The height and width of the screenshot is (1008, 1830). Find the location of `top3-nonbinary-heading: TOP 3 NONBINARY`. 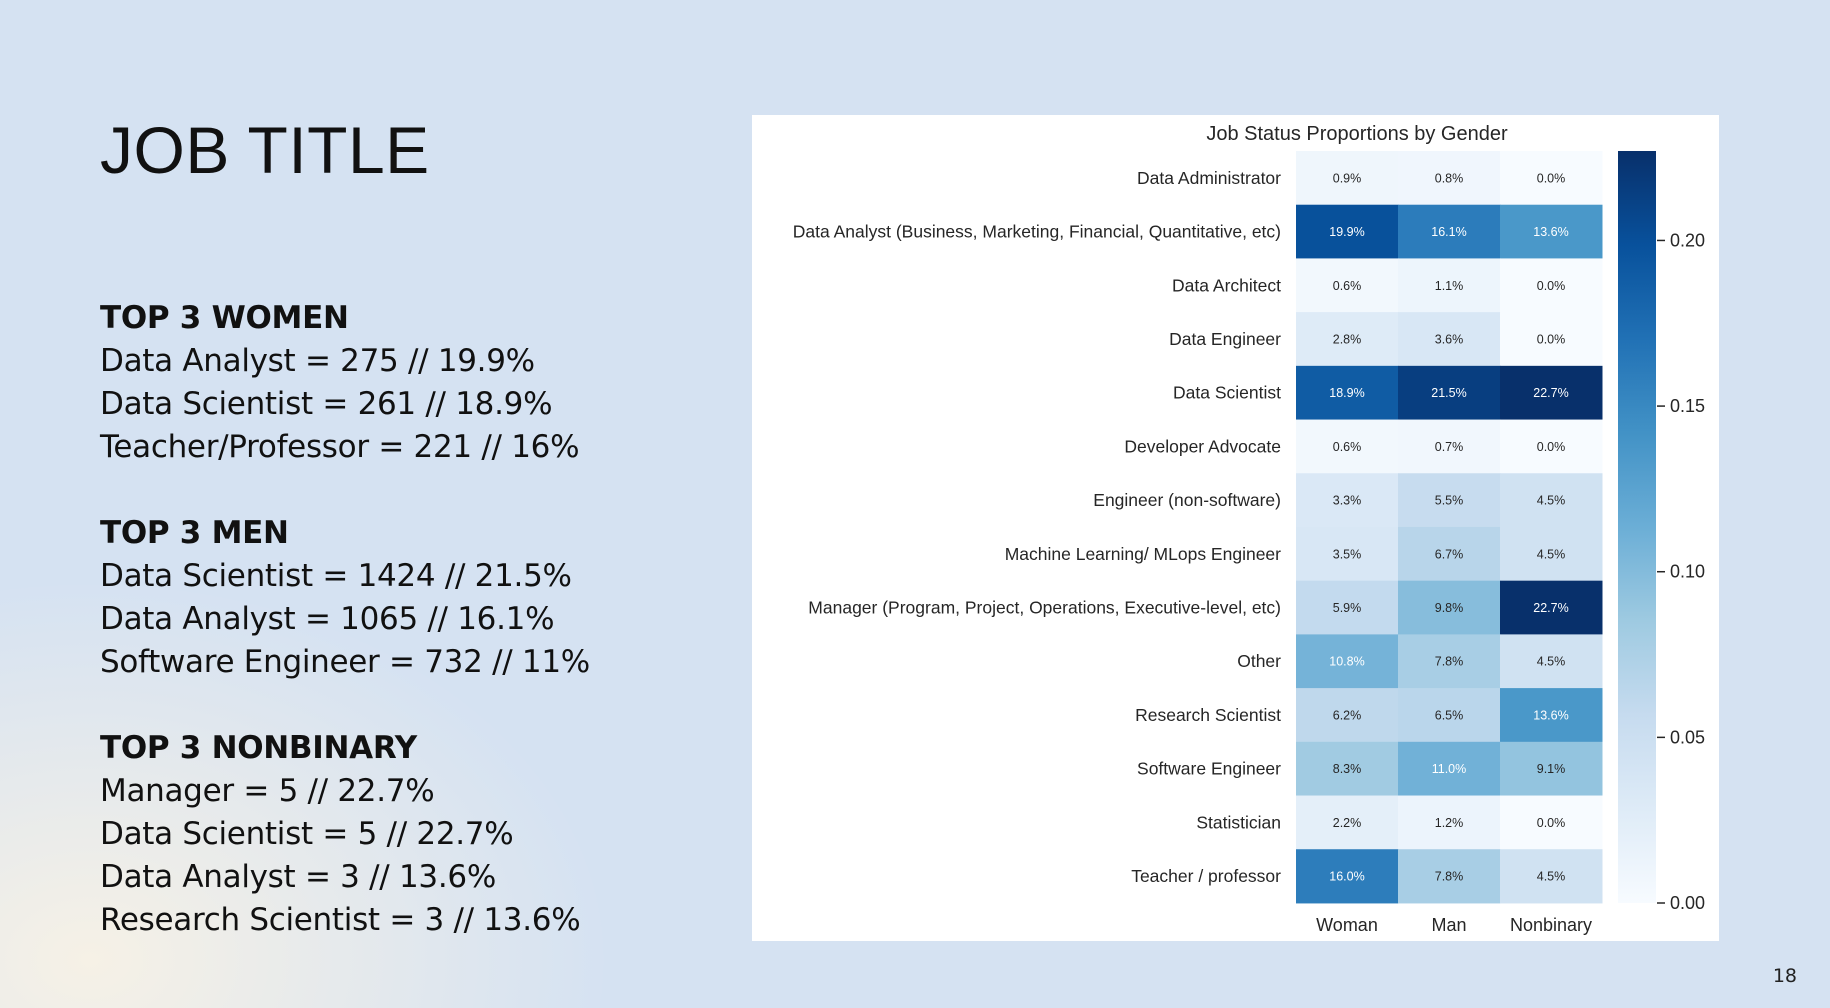

top3-nonbinary-heading: TOP 3 NONBINARY is located at coordinates (258, 748).